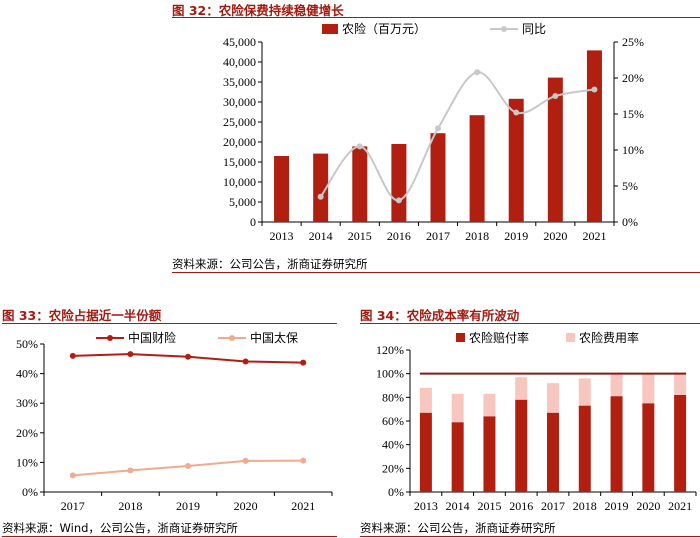  Describe the element at coordinates (440, 315) in the screenshot. I see `fig34-title: 图 34：农险成本率有所波动` at that location.